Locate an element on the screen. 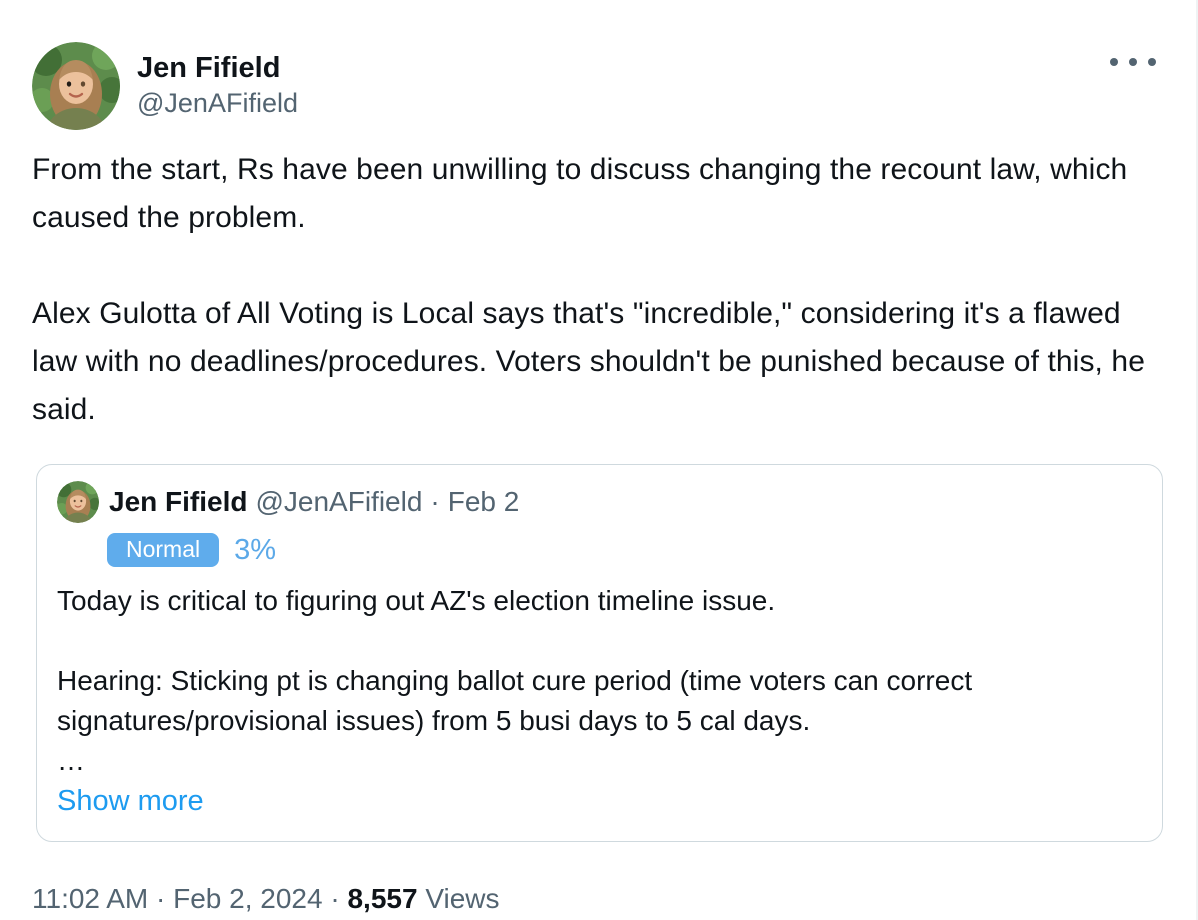 The height and width of the screenshot is (920, 1198). bot-rating-row: Normal 3% is located at coordinates (624, 550).